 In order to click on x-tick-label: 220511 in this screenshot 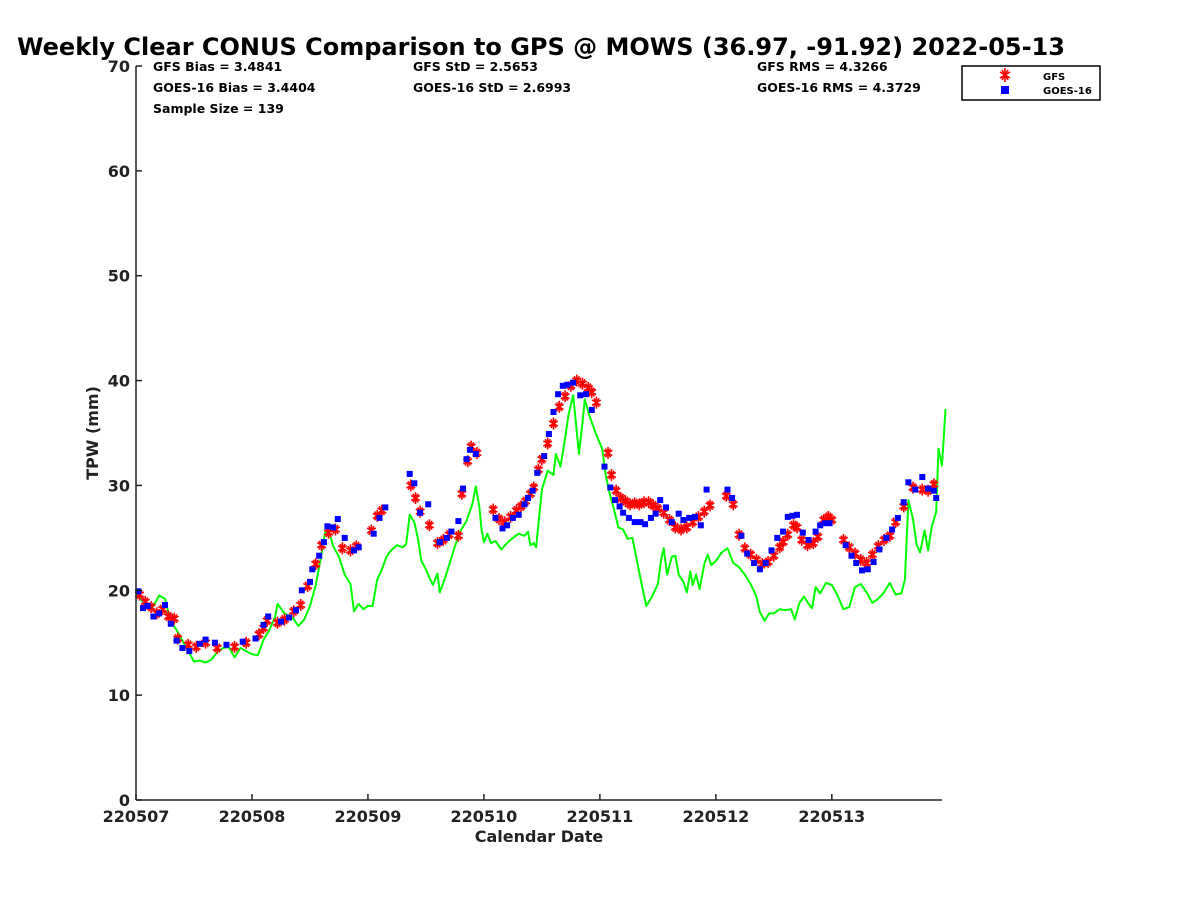, I will do `click(599, 816)`.